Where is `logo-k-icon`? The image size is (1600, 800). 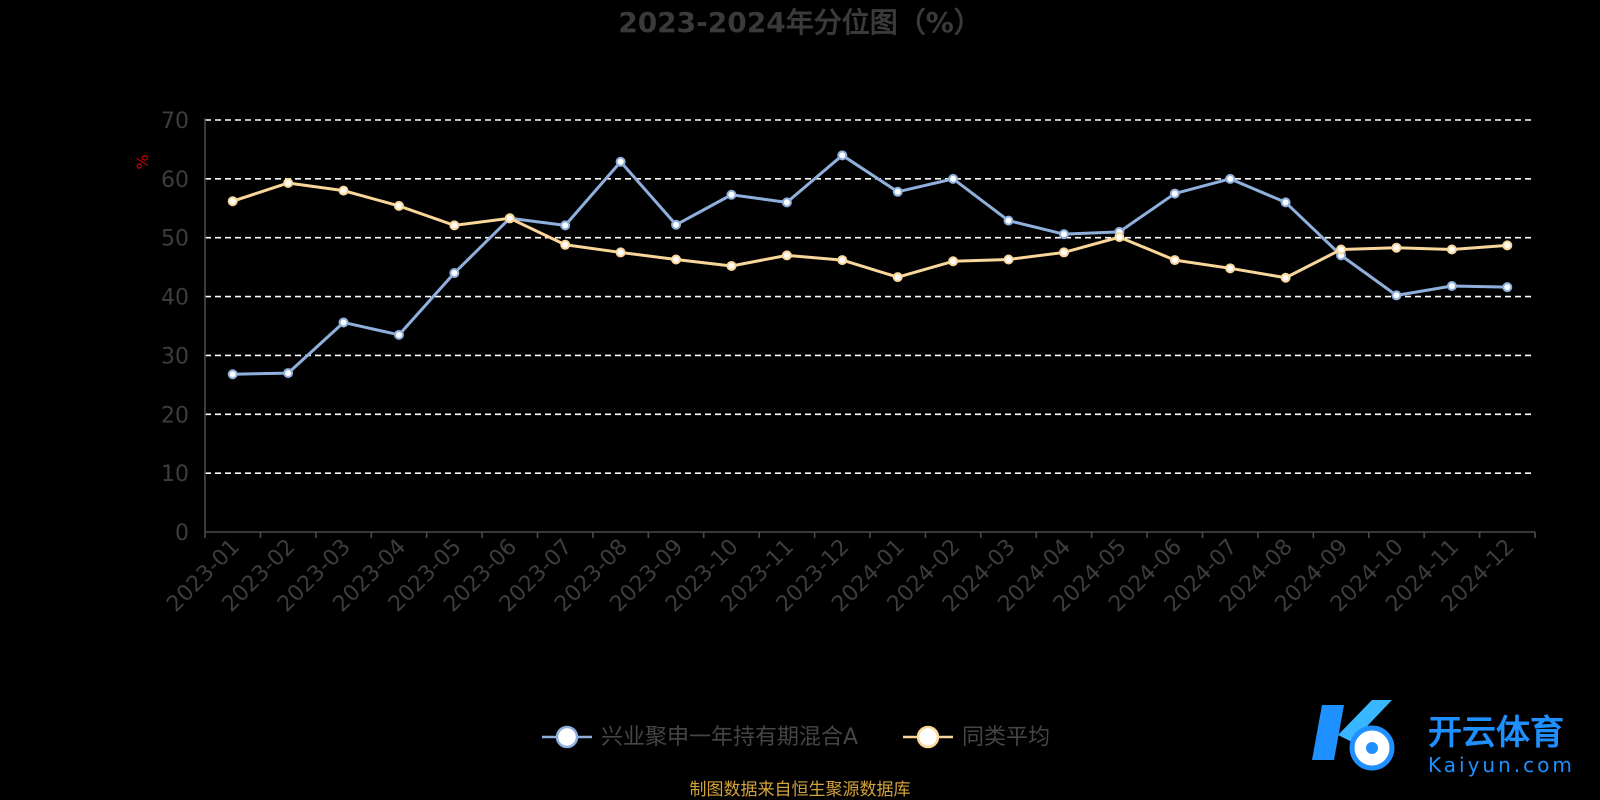 logo-k-icon is located at coordinates (1353, 735).